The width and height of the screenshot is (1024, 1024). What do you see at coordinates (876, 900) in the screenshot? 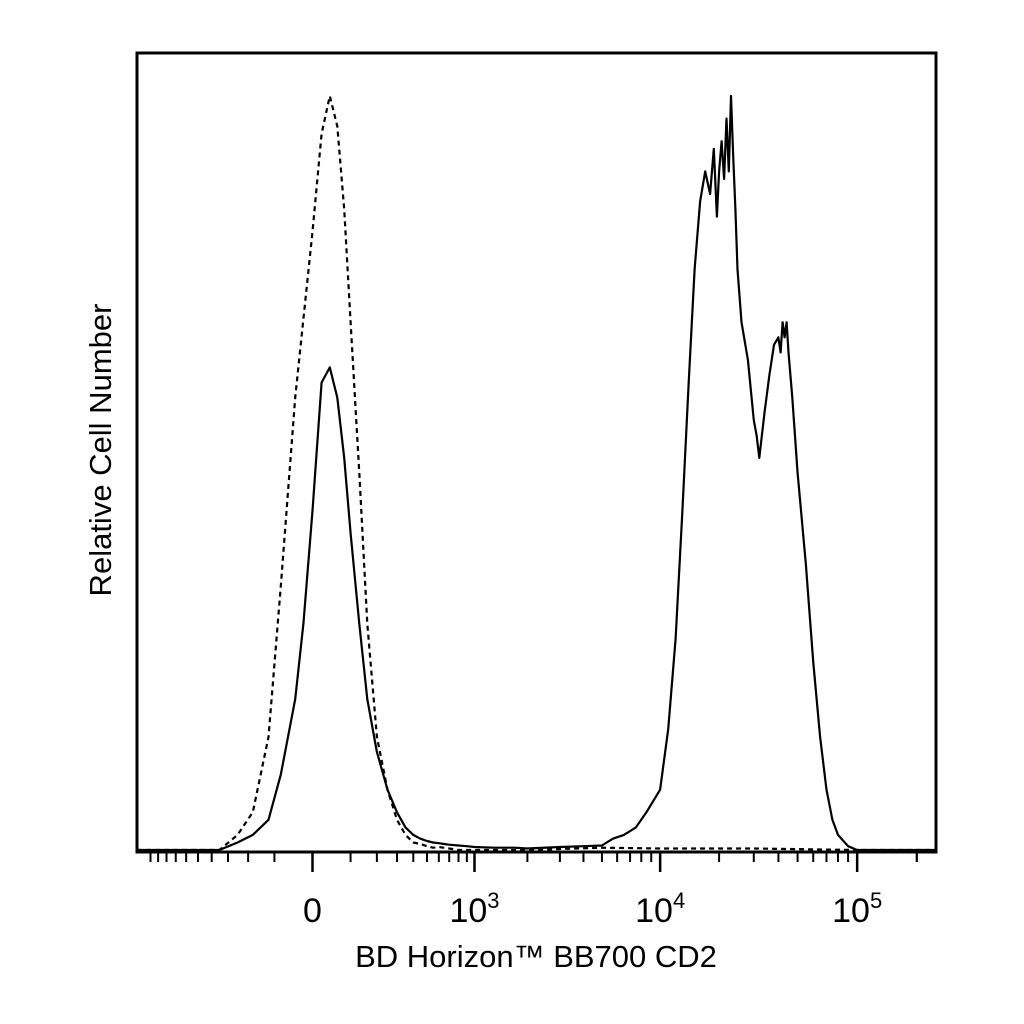
I see `x-tick-label-exponent: 5` at bounding box center [876, 900].